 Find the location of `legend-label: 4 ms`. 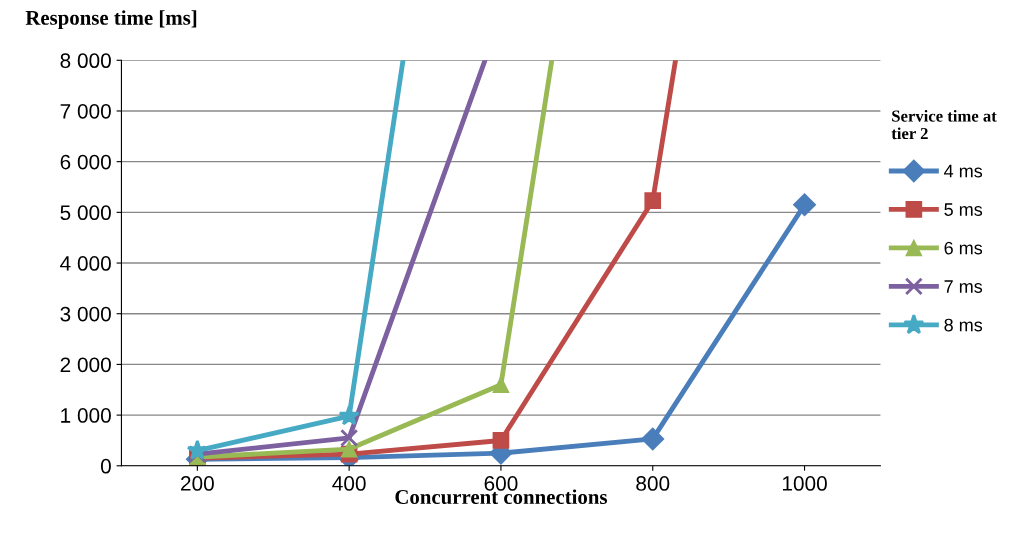

legend-label: 4 ms is located at coordinates (963, 171).